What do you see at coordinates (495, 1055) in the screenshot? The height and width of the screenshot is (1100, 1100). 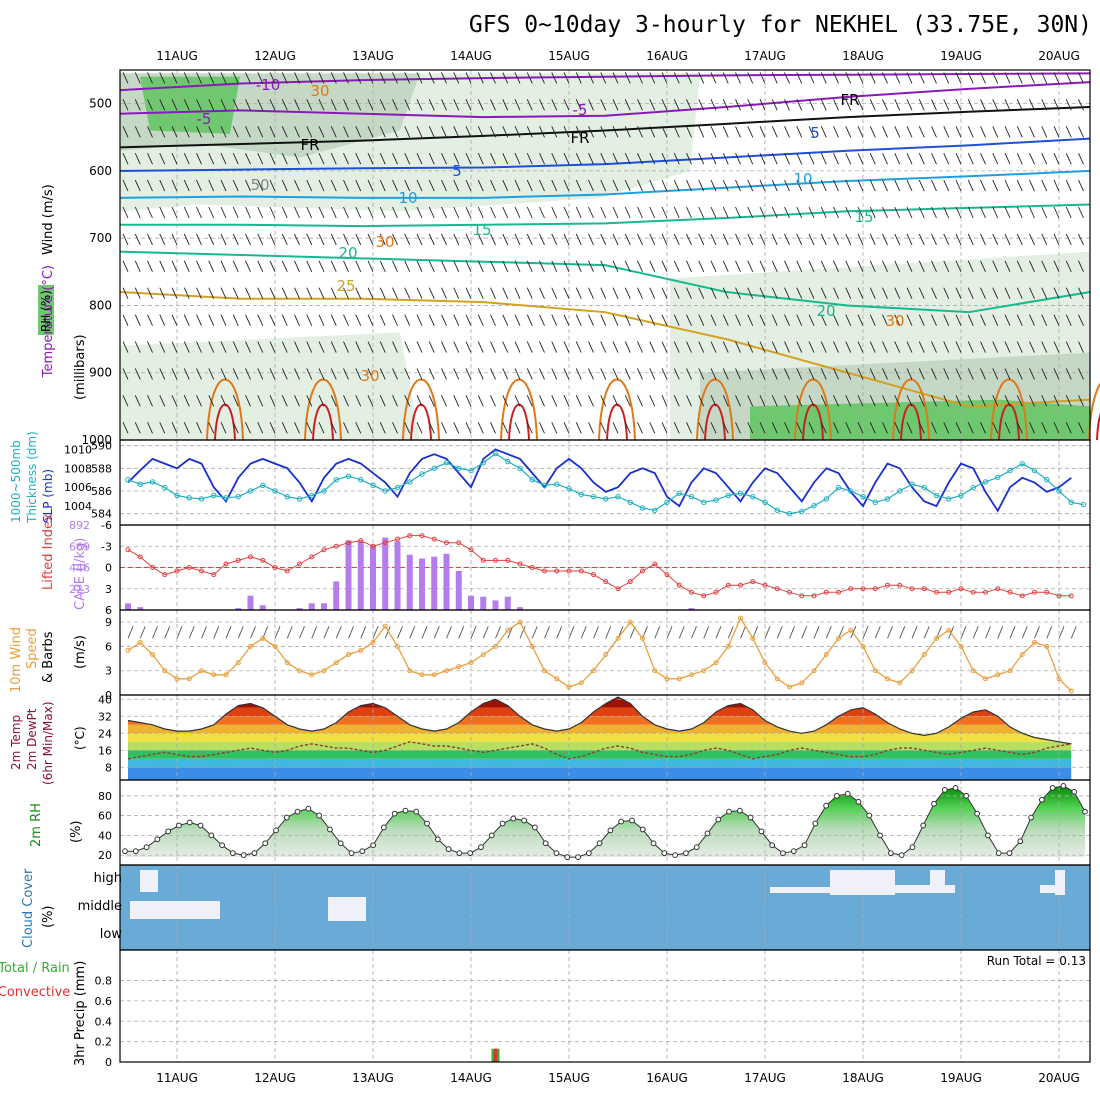 I see `precip-convective-bar` at bounding box center [495, 1055].